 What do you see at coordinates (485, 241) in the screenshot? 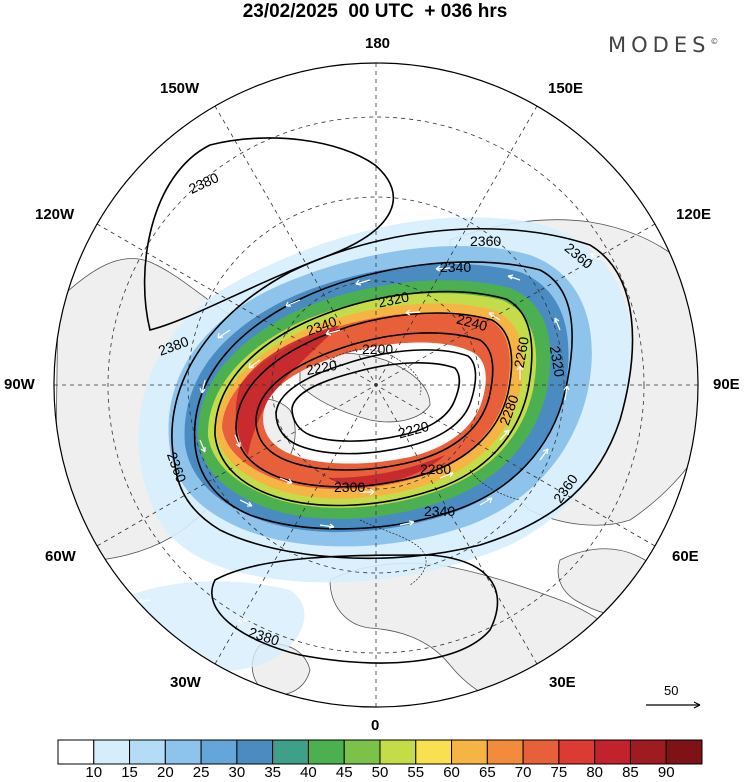
I see `contour-label: 2360` at bounding box center [485, 241].